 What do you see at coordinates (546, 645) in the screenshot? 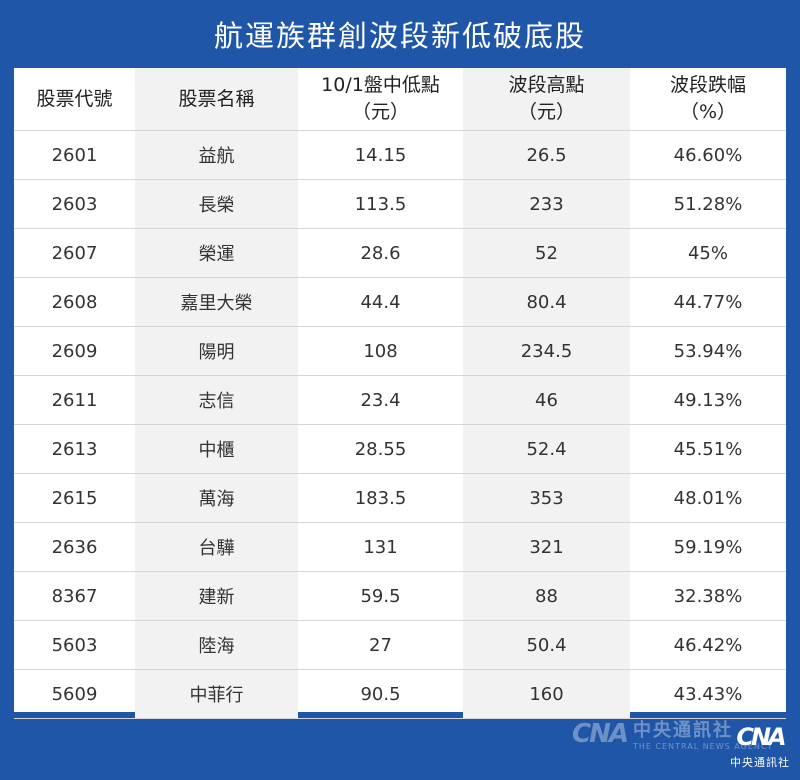
I see `cell-wave-high: 50.4` at bounding box center [546, 645].